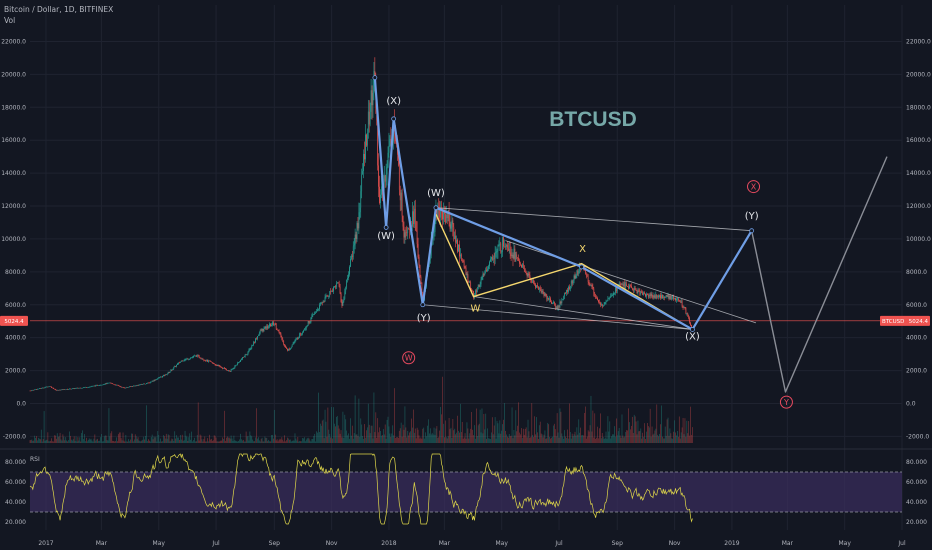 This screenshot has height=550, width=932. What do you see at coordinates (13, 140) in the screenshot?
I see `price-tick-label-left: 16000.0` at bounding box center [13, 140].